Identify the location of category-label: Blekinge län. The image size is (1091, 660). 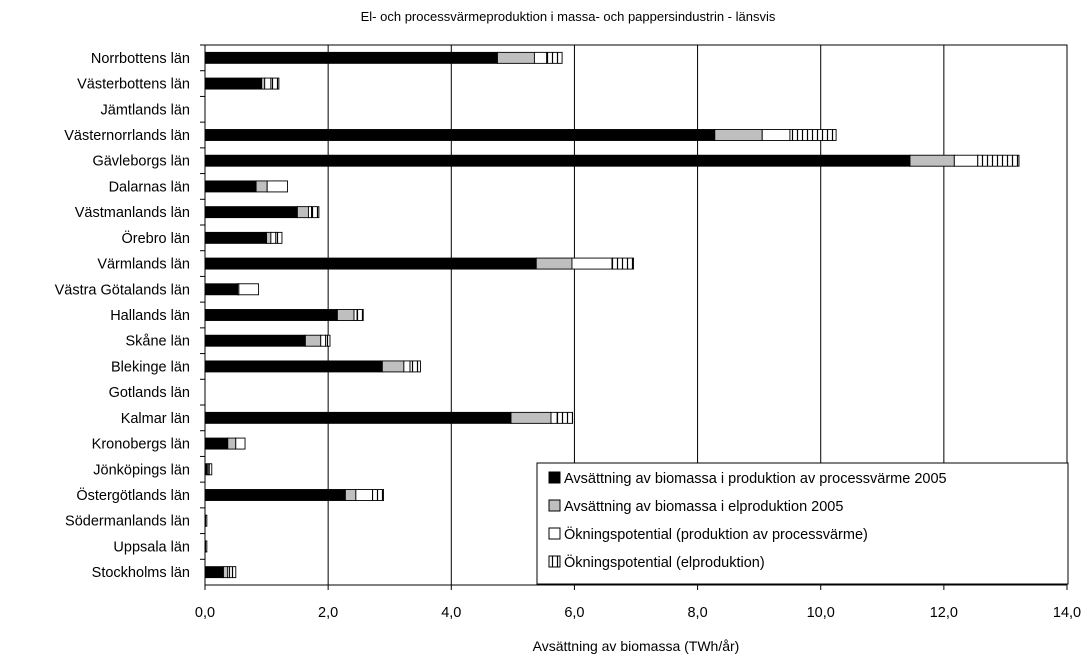
(150, 367).